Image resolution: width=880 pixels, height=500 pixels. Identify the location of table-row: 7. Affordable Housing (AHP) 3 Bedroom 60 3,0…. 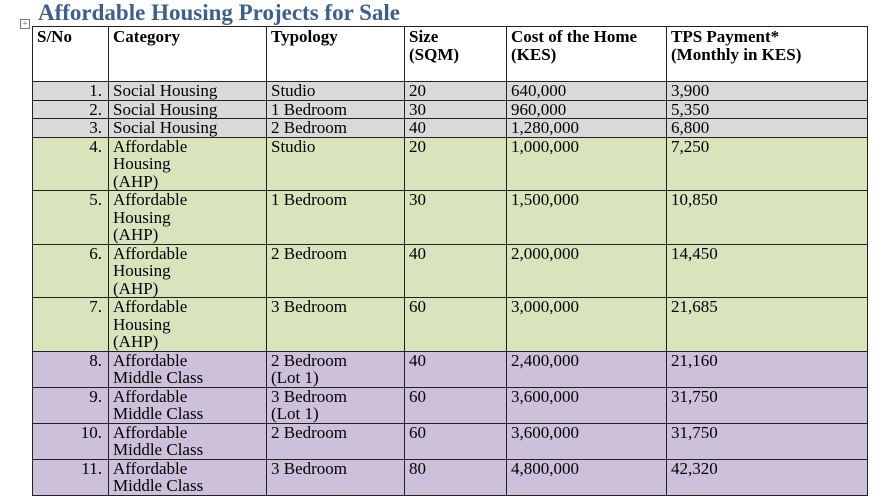
(450, 324).